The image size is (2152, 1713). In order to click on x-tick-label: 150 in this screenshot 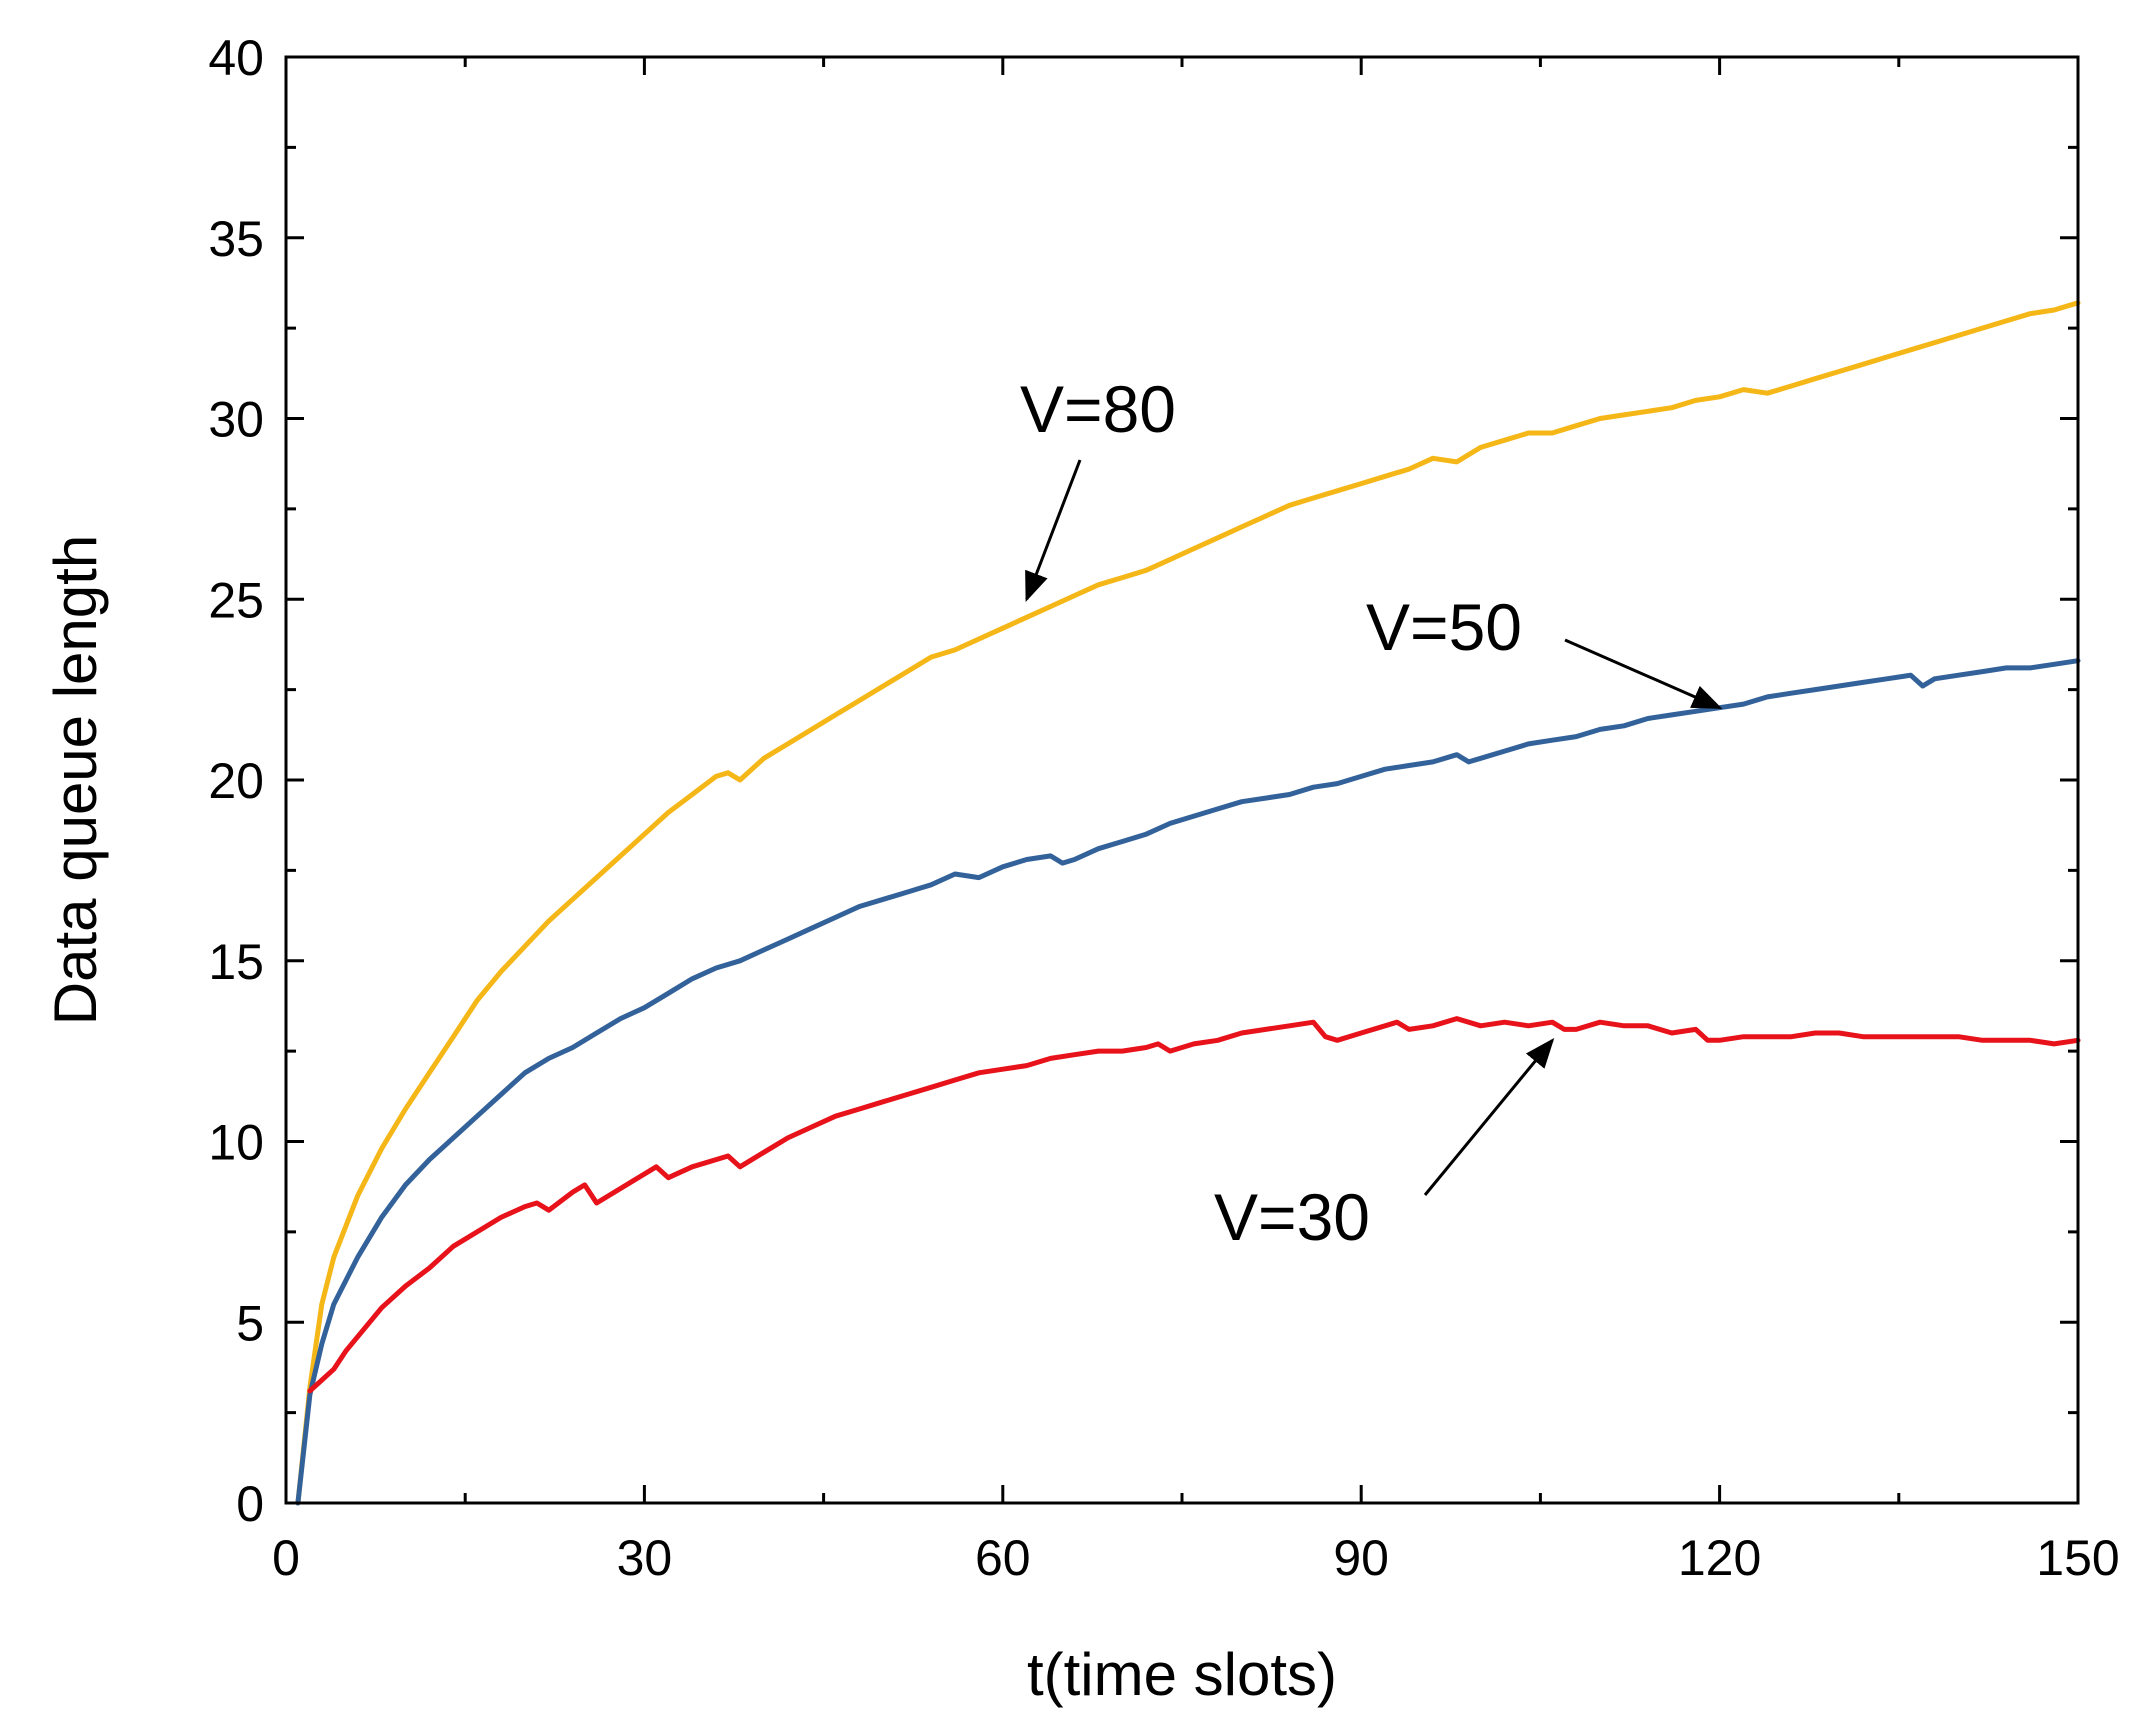, I will do `click(2077, 1558)`.